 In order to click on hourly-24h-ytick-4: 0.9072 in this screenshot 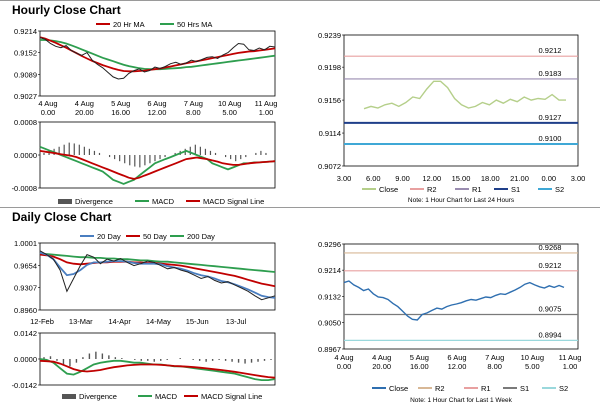, I will do `click(329, 166)`.